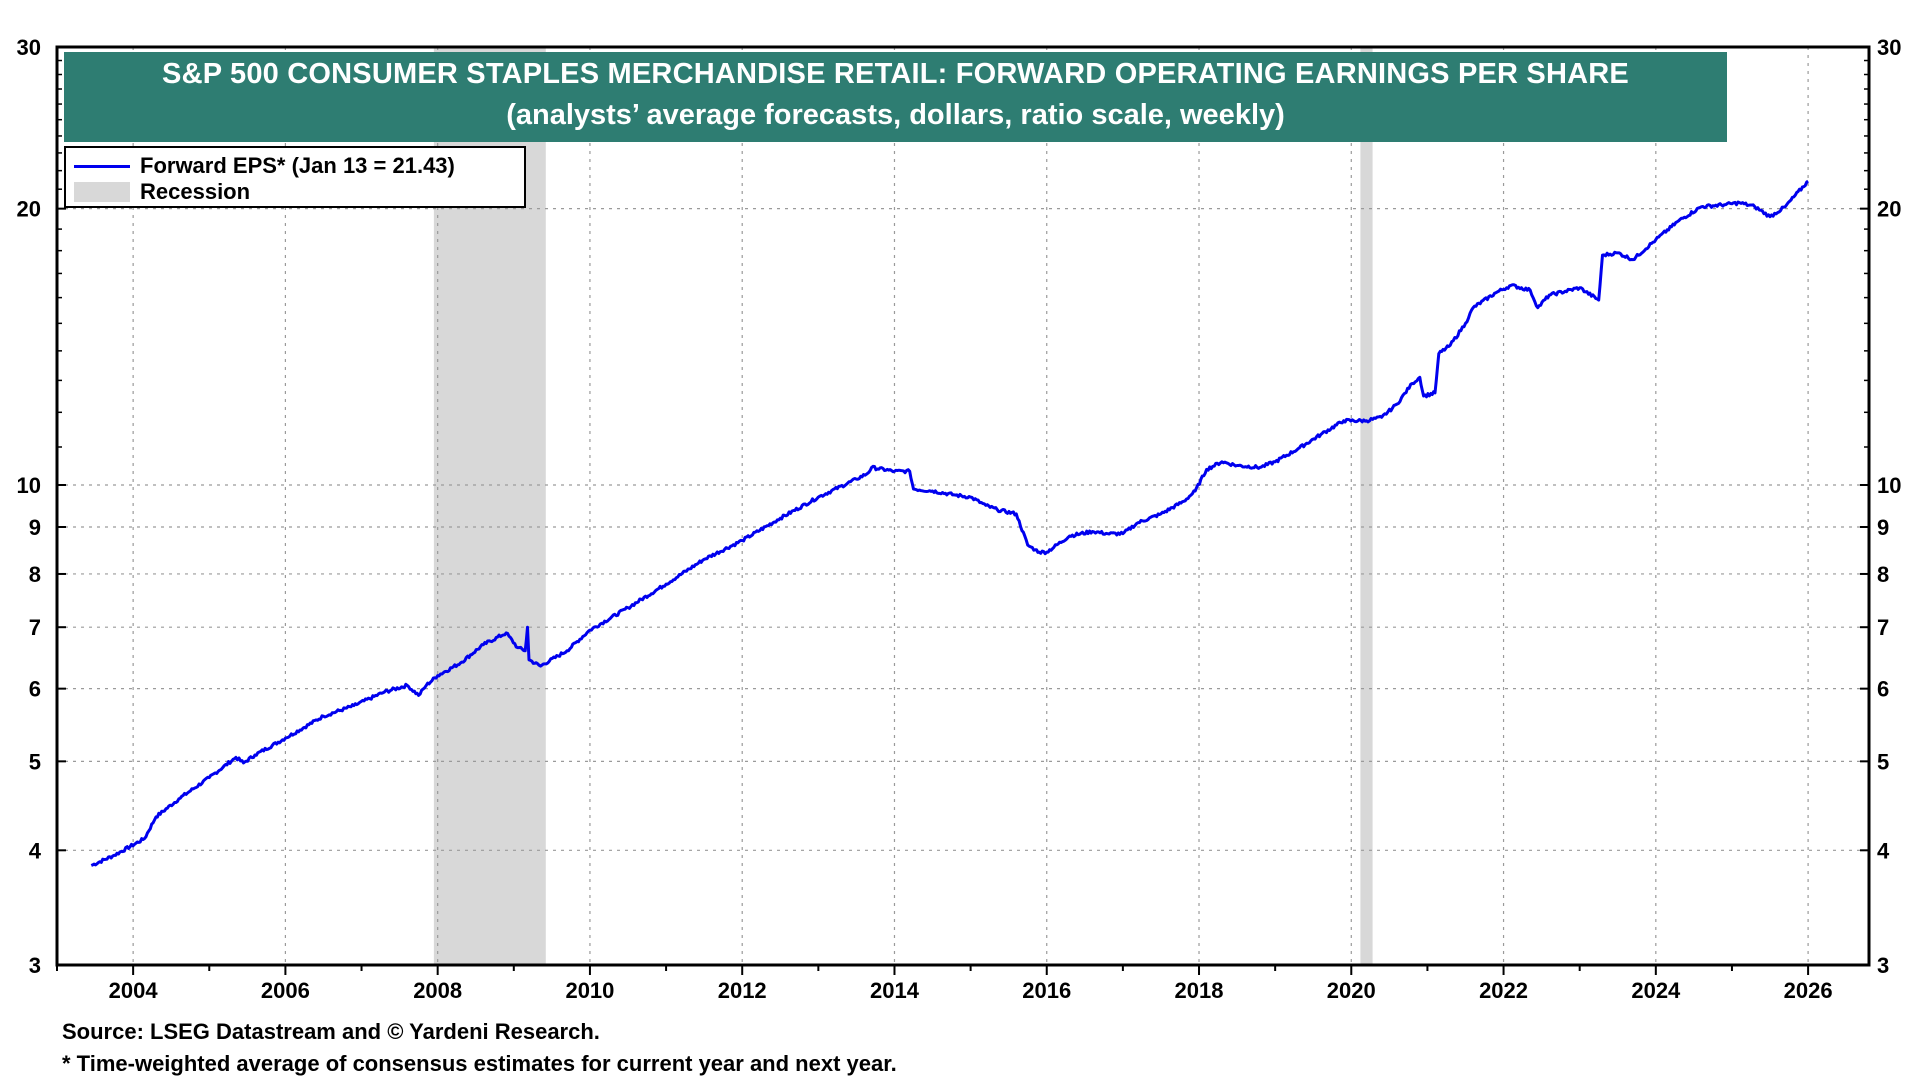 Image resolution: width=1920 pixels, height=1080 pixels. I want to click on y-axis-right: 3 4 5 6 7 8 9 10 20 30, so click(1880, 506).